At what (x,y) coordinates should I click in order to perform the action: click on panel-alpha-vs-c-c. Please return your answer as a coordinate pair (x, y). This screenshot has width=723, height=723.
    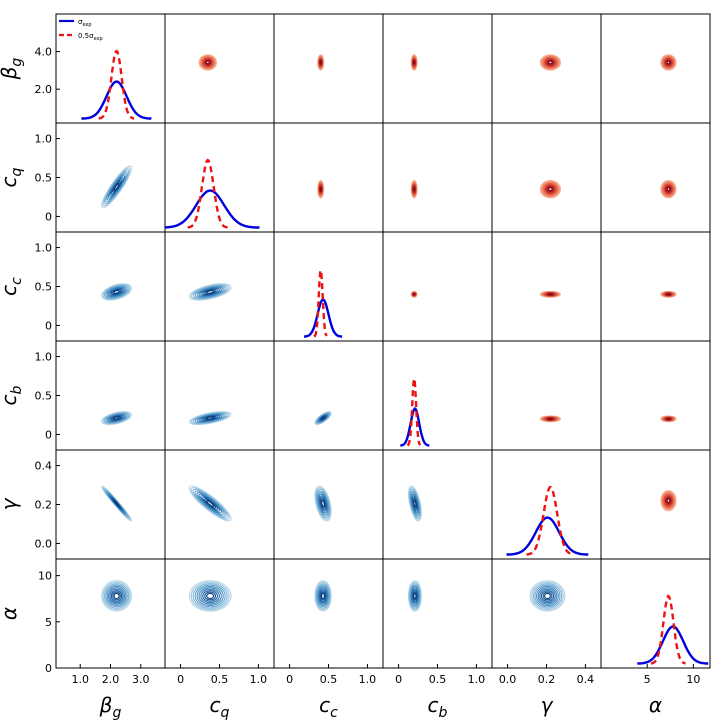
    Looking at the image, I should click on (328, 613).